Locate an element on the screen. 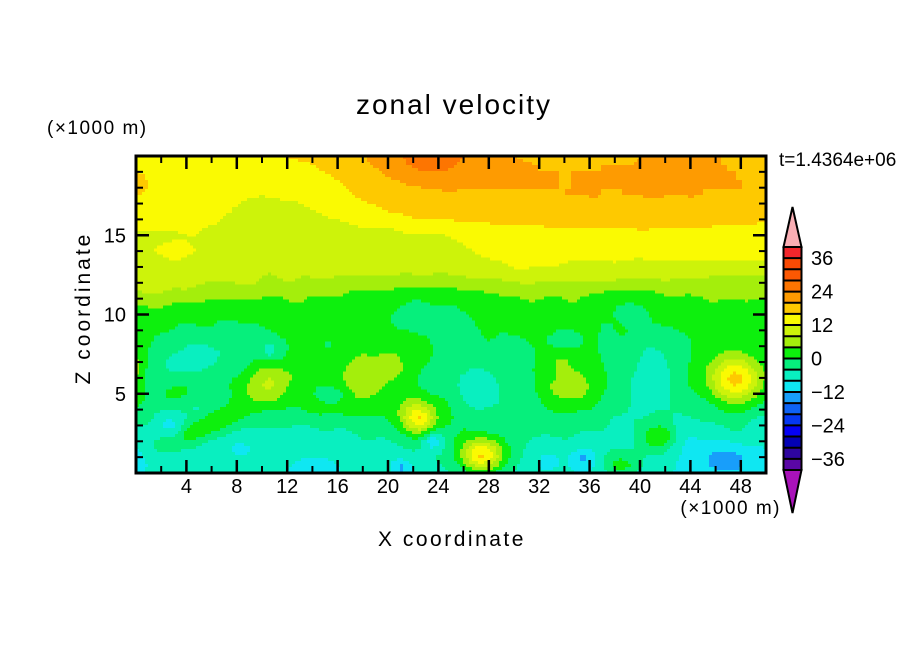 The width and height of the screenshot is (904, 654). x-tick-label: 4 is located at coordinates (186, 487).